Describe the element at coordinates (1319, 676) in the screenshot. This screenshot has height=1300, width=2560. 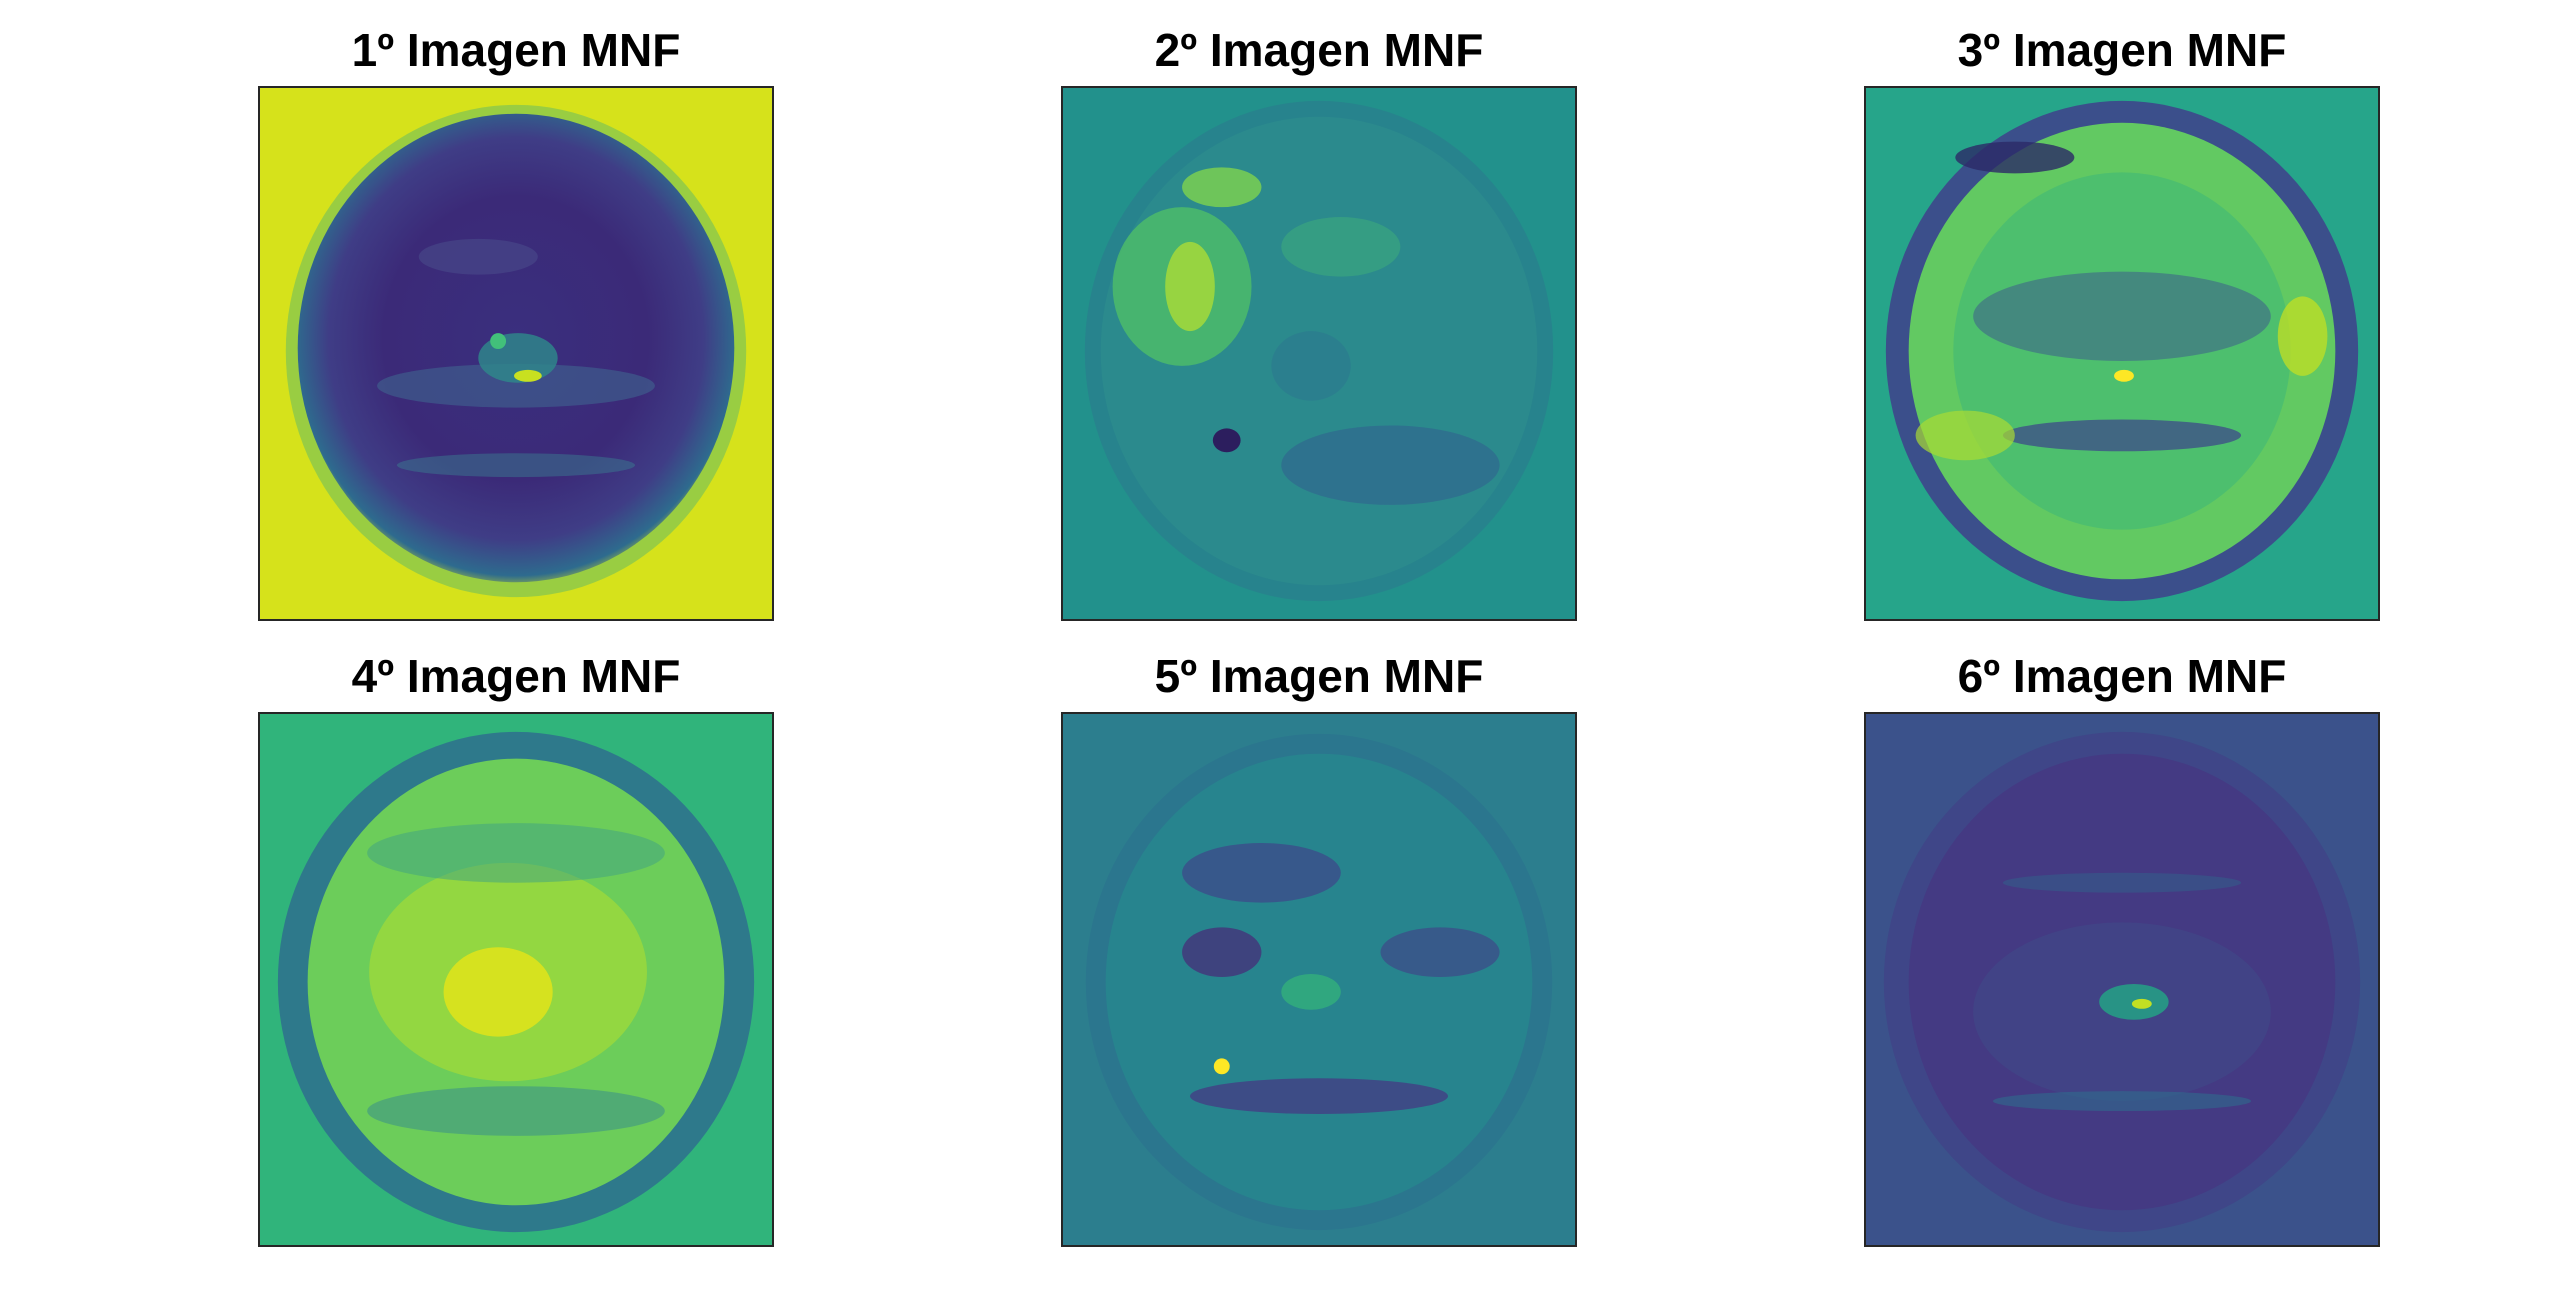
I see `panel-title: 5º Imagen MNF` at that location.